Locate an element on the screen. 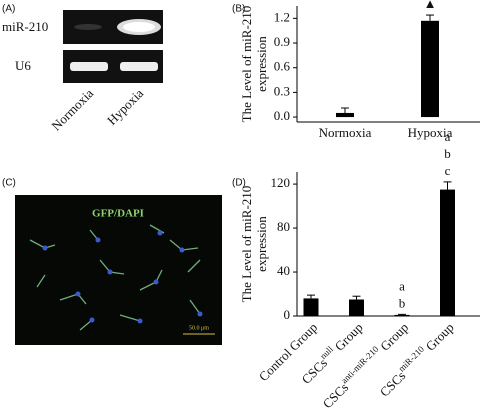 The height and width of the screenshot is (418, 500). x-tick-label-part: Hypoxia is located at coordinates (430, 132).